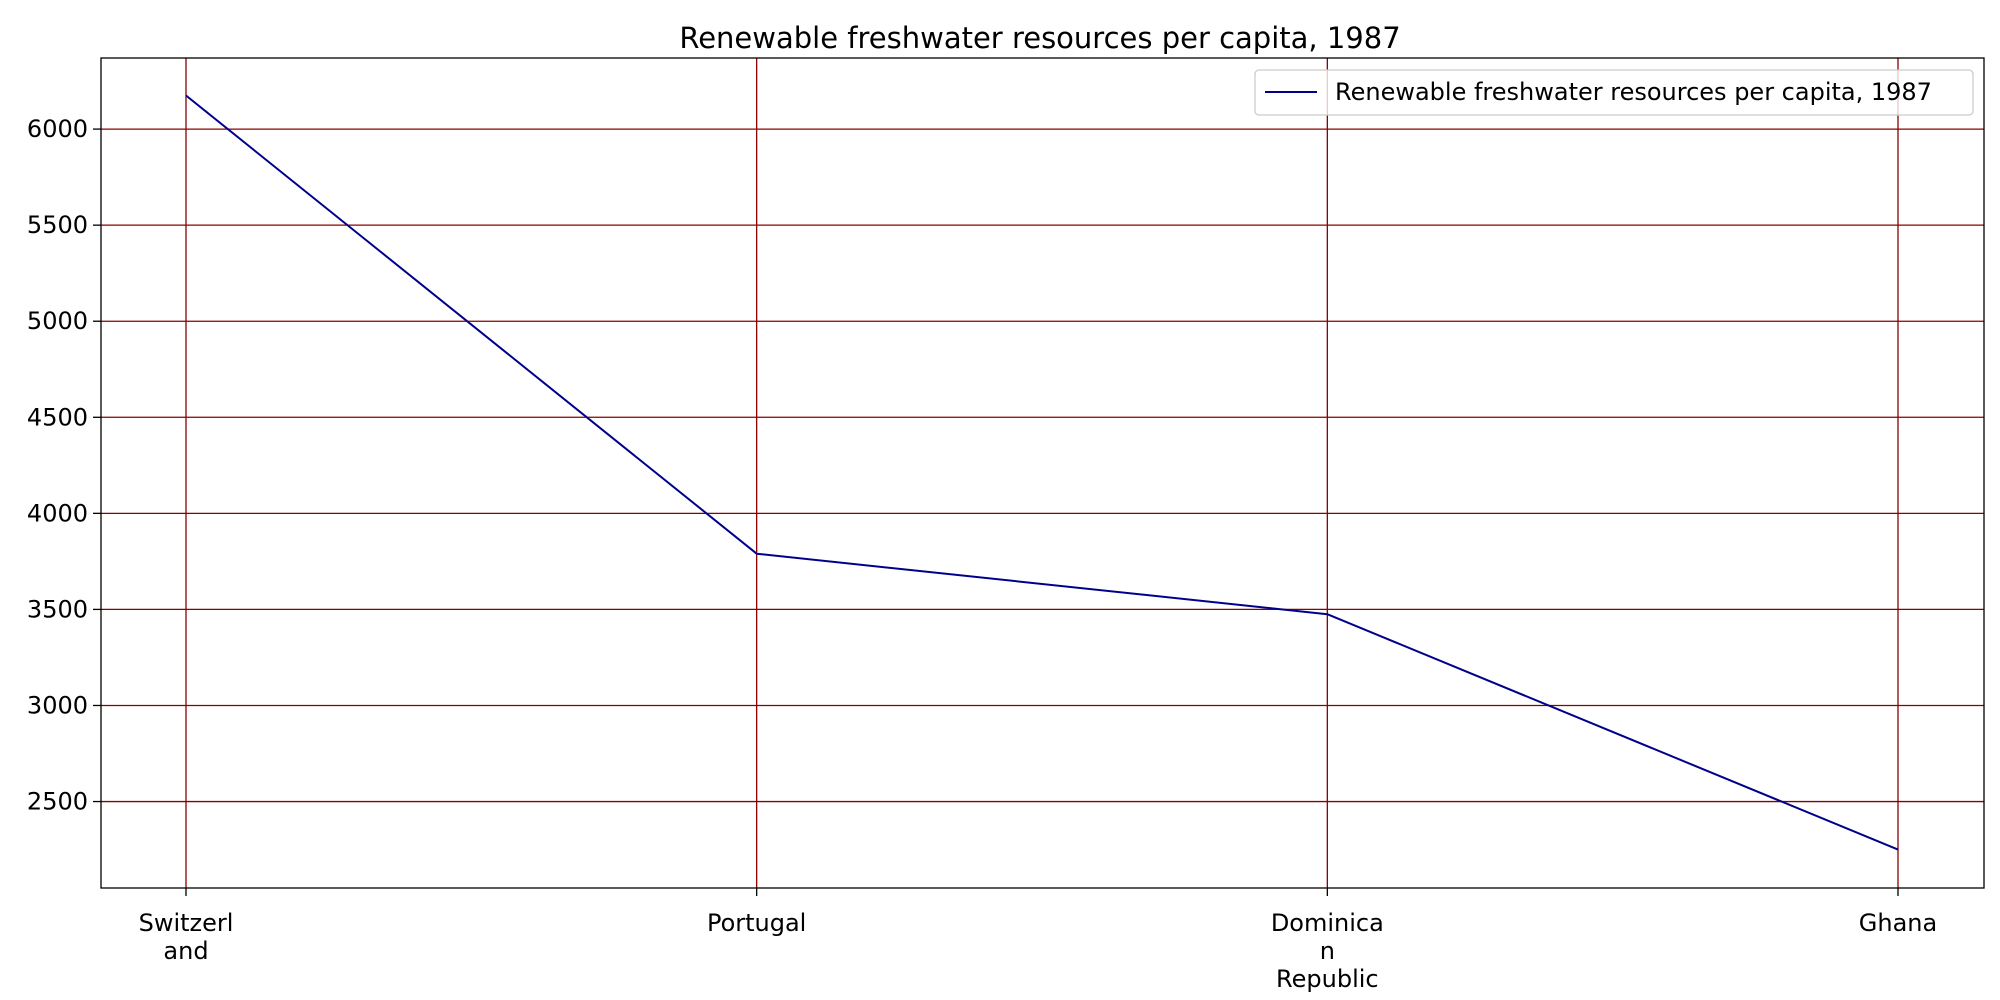  What do you see at coordinates (57, 225) in the screenshot?
I see `y-tick-label: 5500` at bounding box center [57, 225].